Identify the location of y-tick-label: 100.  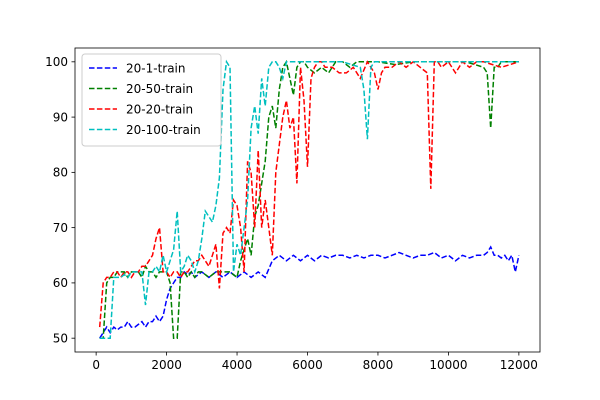
(56, 62).